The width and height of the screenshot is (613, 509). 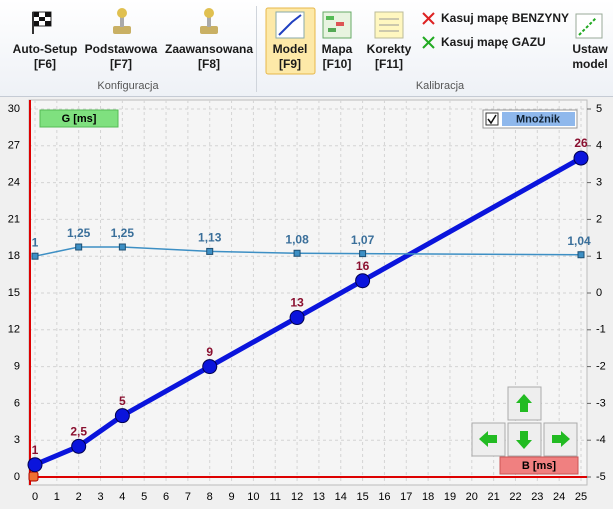 What do you see at coordinates (406, 497) in the screenshot?
I see `x-tick-label: 17` at bounding box center [406, 497].